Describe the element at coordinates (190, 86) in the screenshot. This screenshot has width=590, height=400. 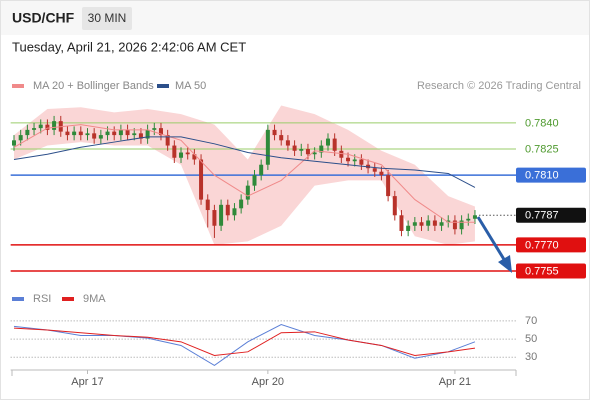
I see `legend-label: MA 50` at that location.